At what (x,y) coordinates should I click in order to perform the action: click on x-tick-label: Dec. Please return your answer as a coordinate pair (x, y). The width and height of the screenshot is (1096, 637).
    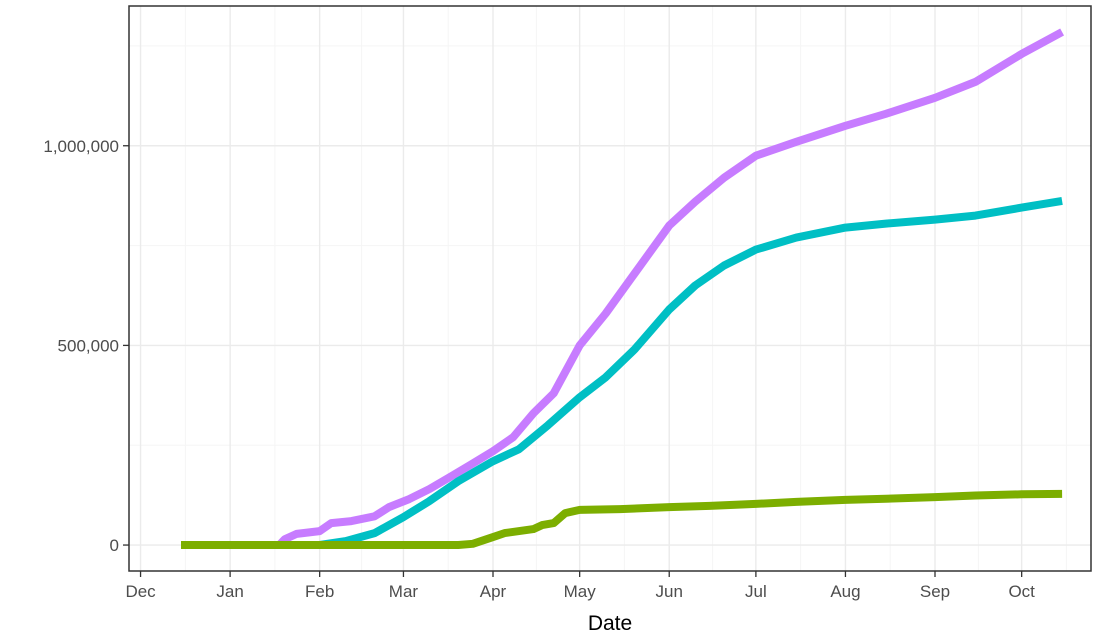
    Looking at the image, I should click on (140, 591).